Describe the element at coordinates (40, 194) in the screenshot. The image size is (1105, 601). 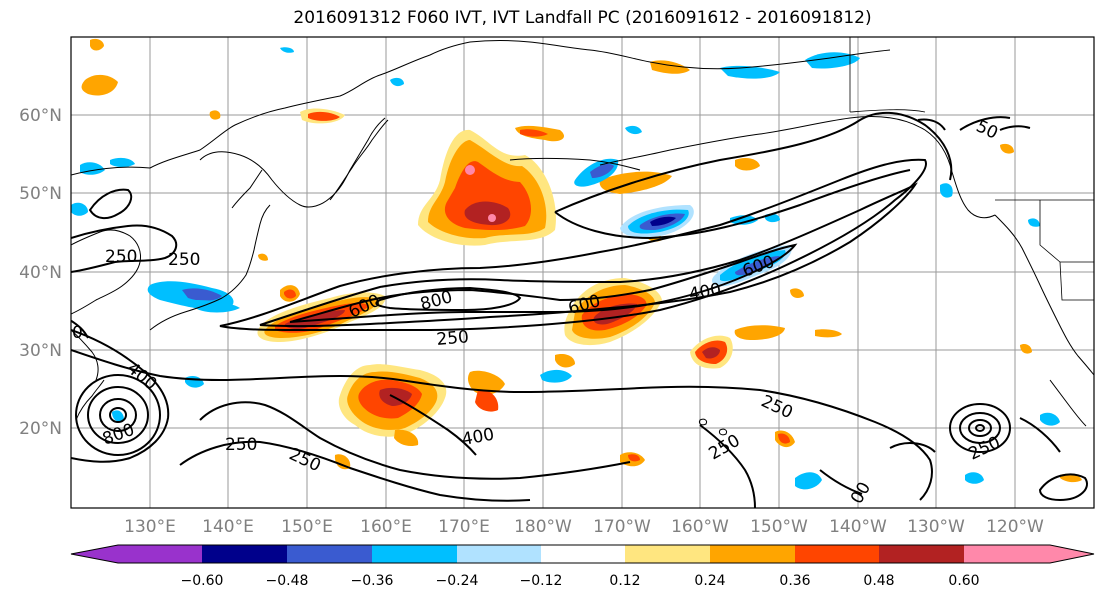
I see `lat-label: 50°N` at that location.